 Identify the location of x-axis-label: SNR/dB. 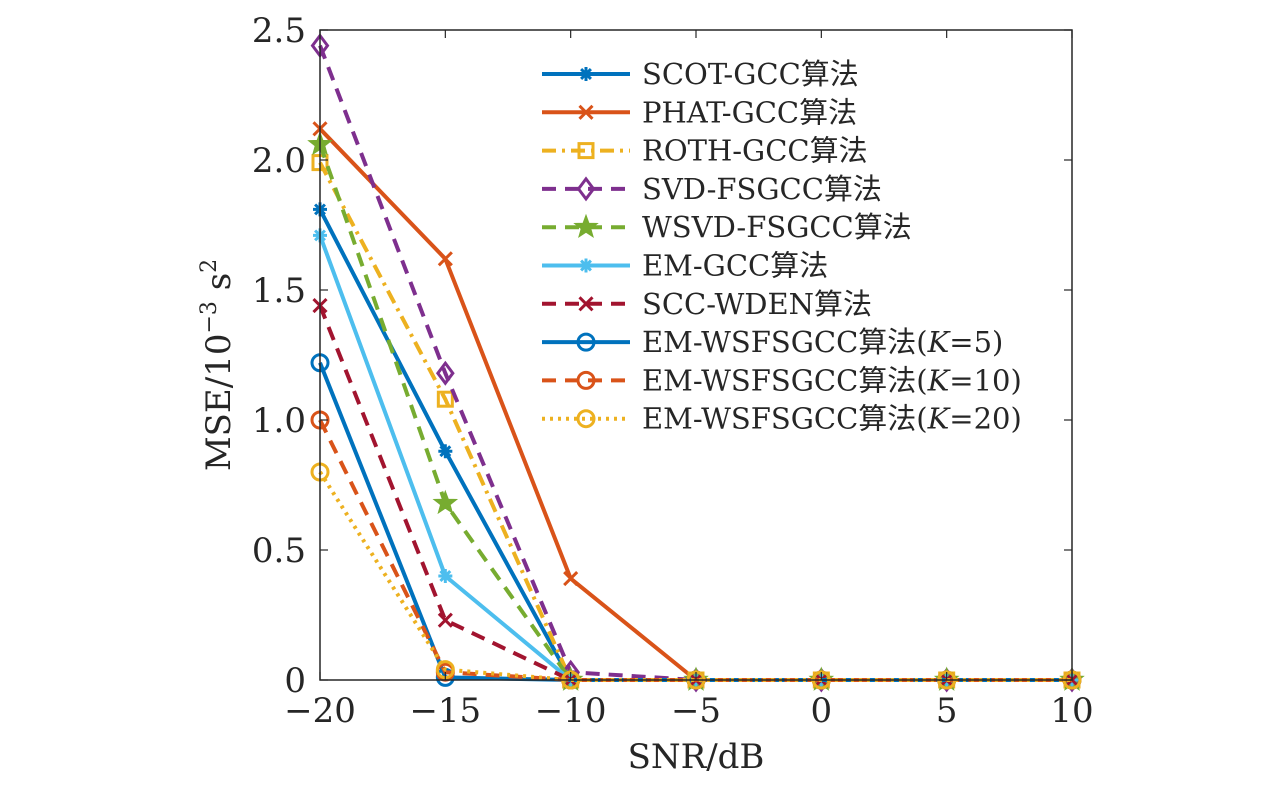
(696, 757).